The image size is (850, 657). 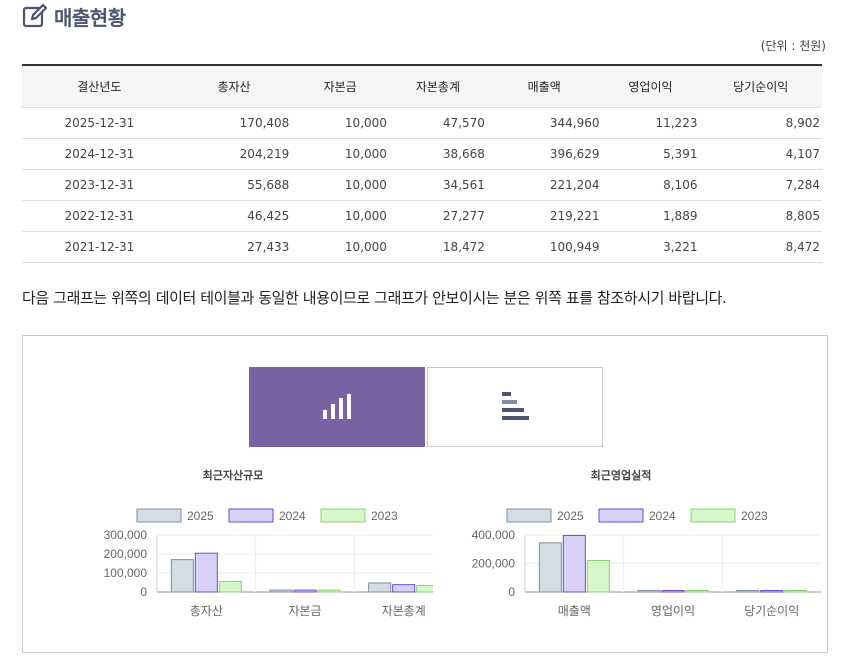 What do you see at coordinates (621, 475) in the screenshot?
I see `chart-title: 최근영업실적` at bounding box center [621, 475].